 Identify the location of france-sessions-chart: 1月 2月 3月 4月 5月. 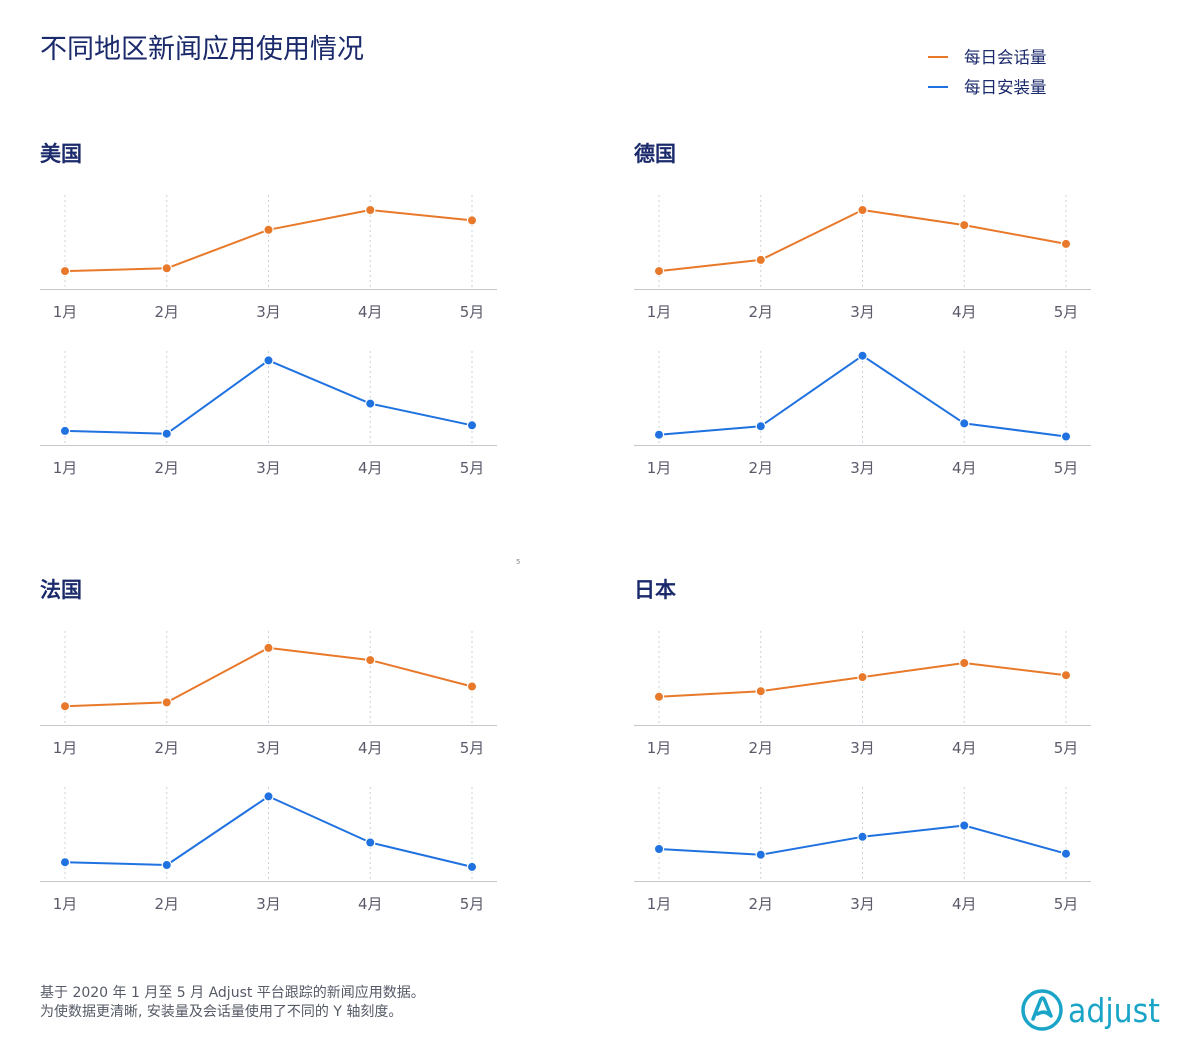
(268, 694).